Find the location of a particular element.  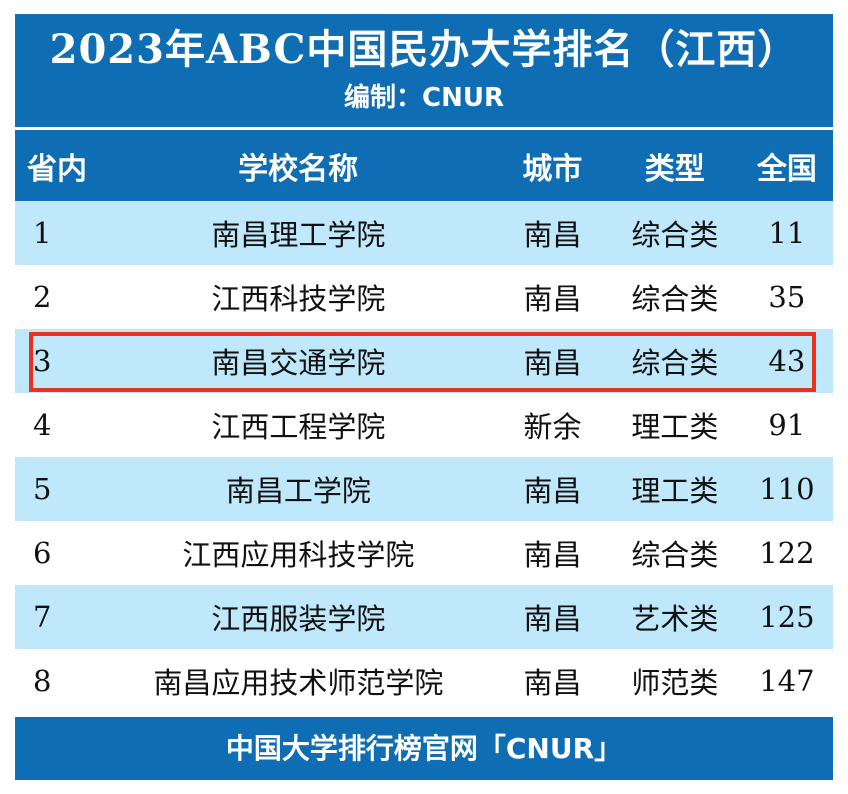

table-row: 7 江西服装学院 南昌 艺术类 125 is located at coordinates (424, 617).